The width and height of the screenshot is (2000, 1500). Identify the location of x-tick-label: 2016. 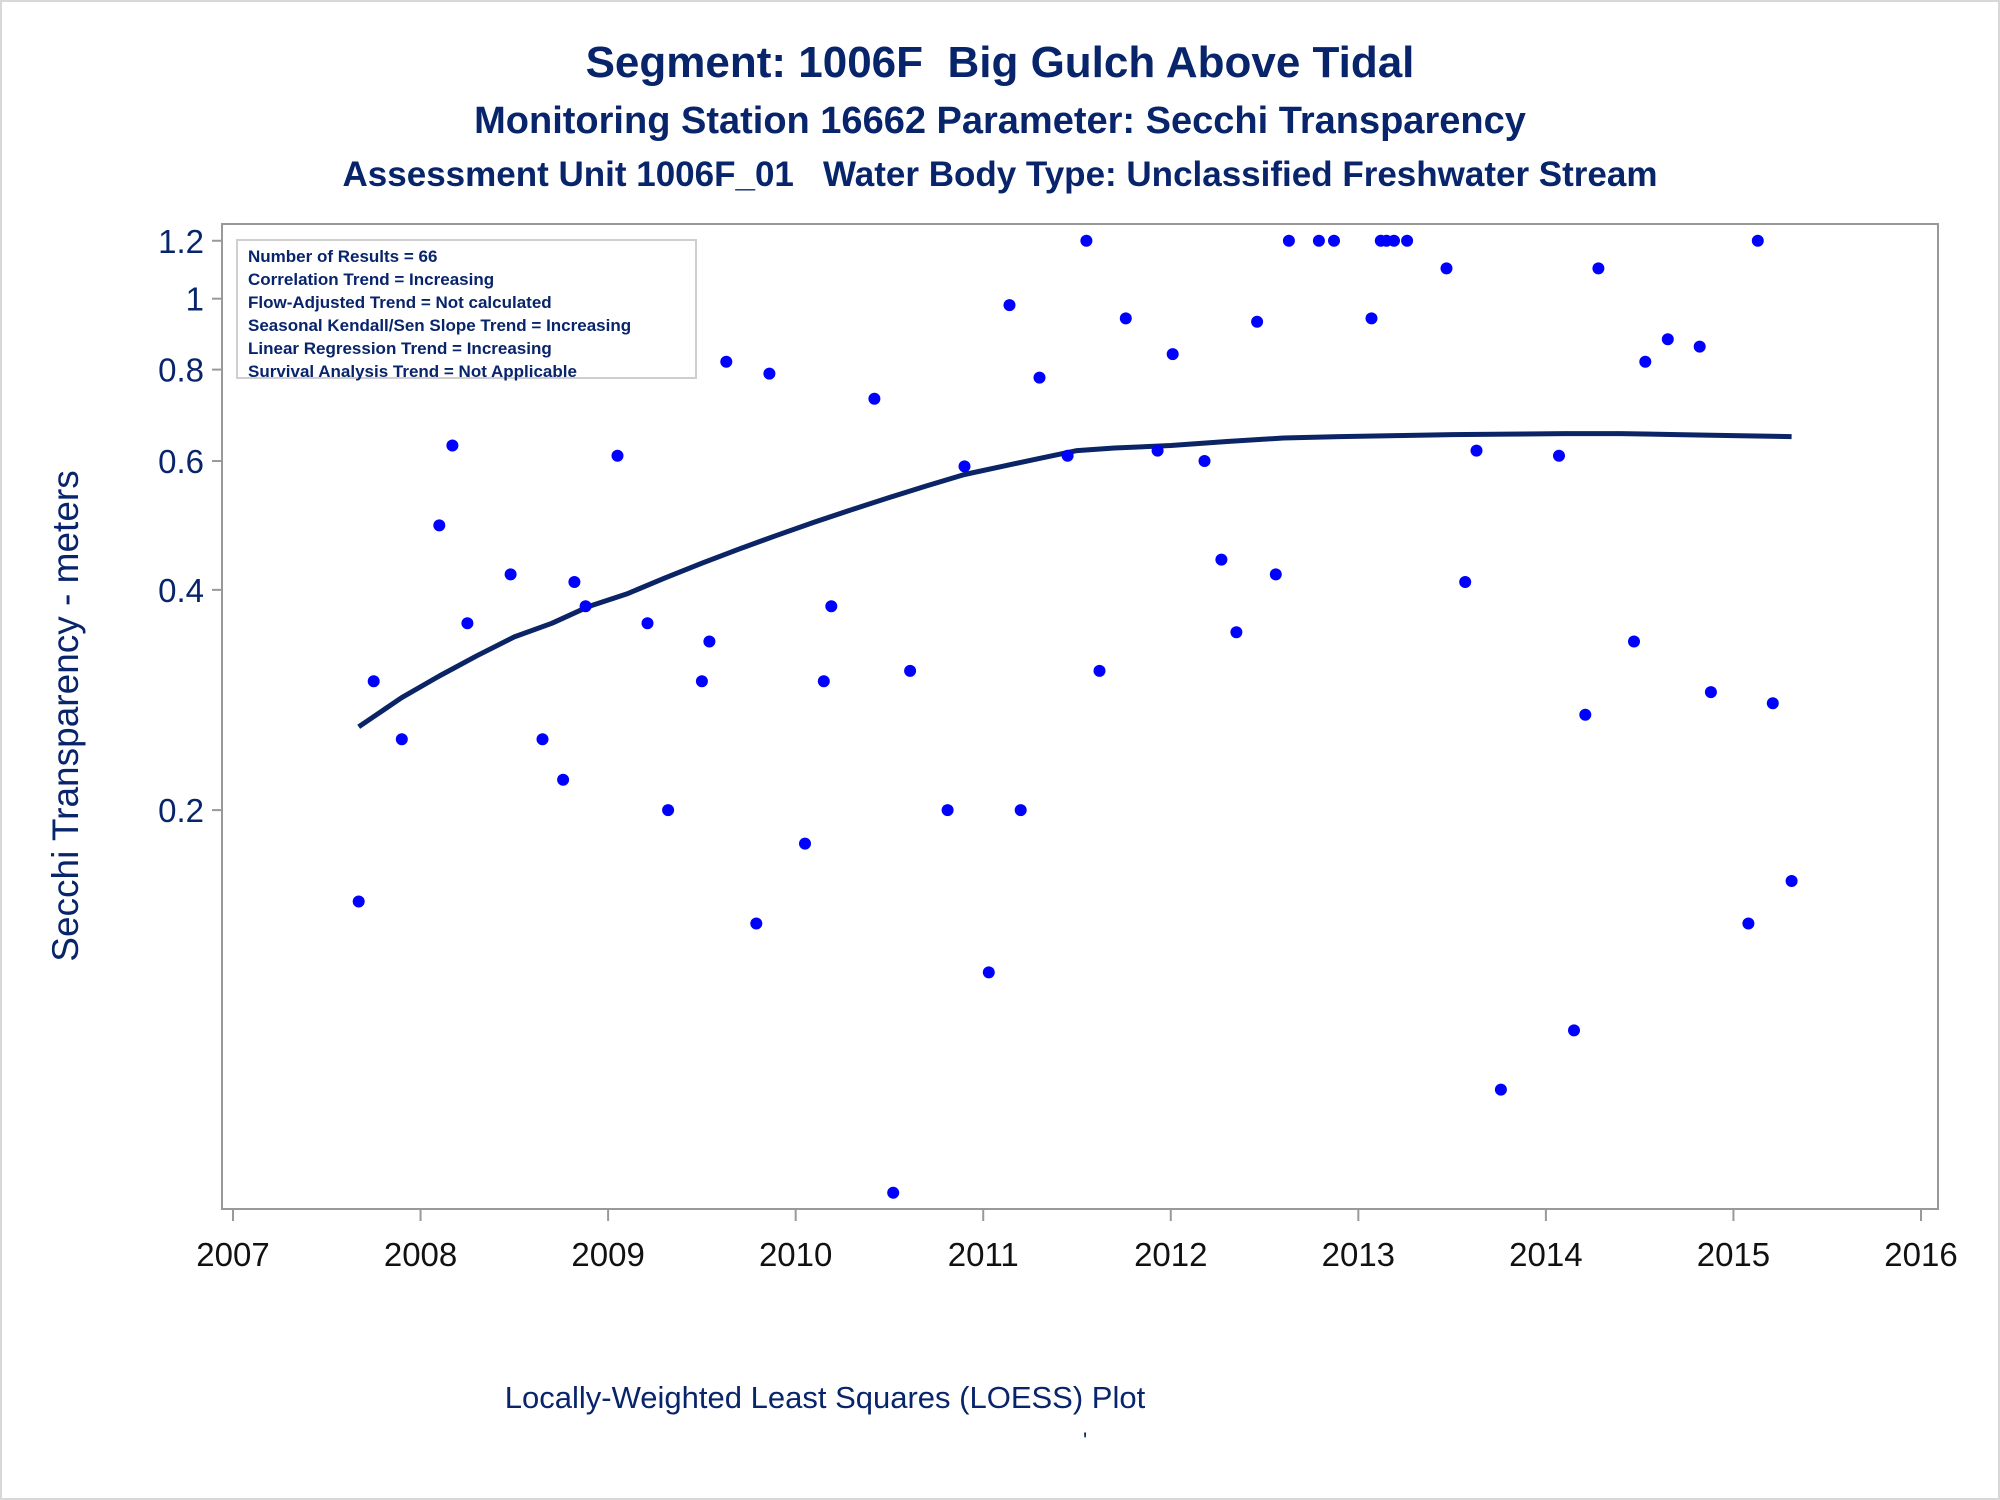
(1920, 1254).